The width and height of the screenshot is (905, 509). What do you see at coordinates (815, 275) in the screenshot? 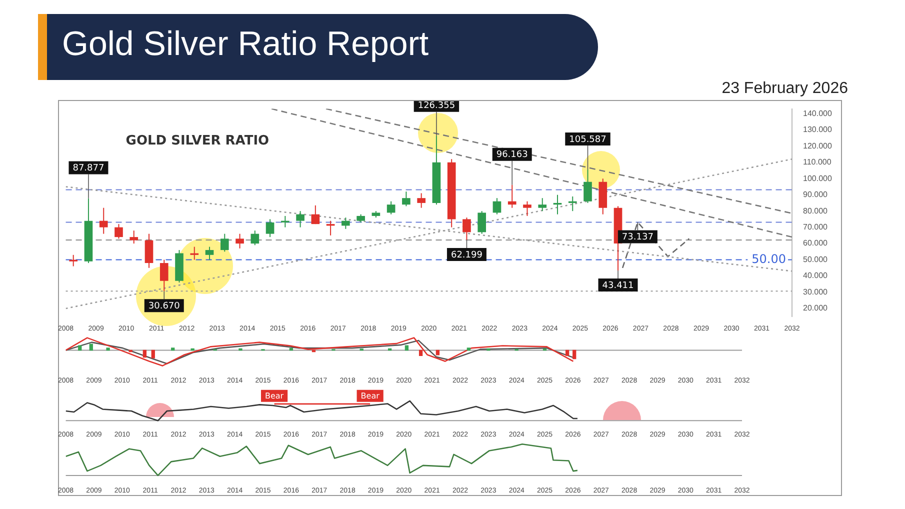
I see `y-tick-label: 40.000` at bounding box center [815, 275].